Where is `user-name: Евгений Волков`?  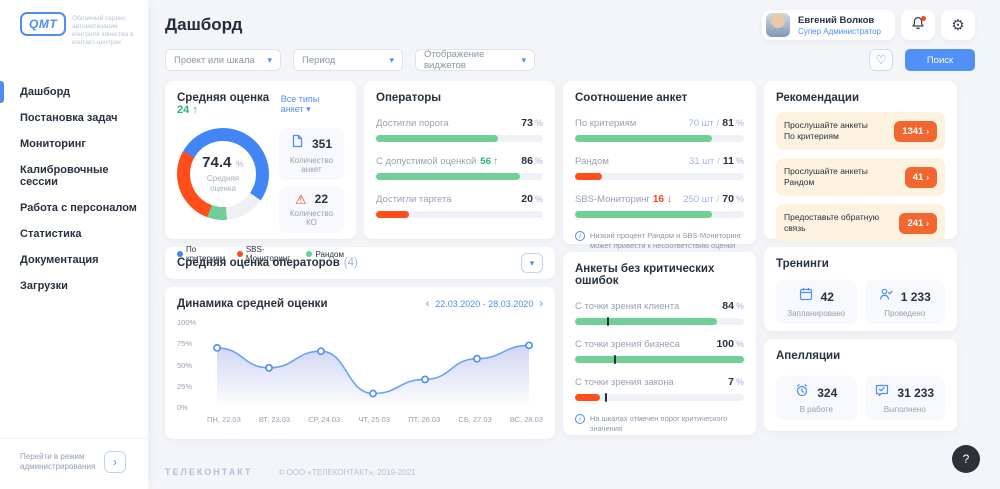 user-name: Евгений Волков is located at coordinates (836, 20).